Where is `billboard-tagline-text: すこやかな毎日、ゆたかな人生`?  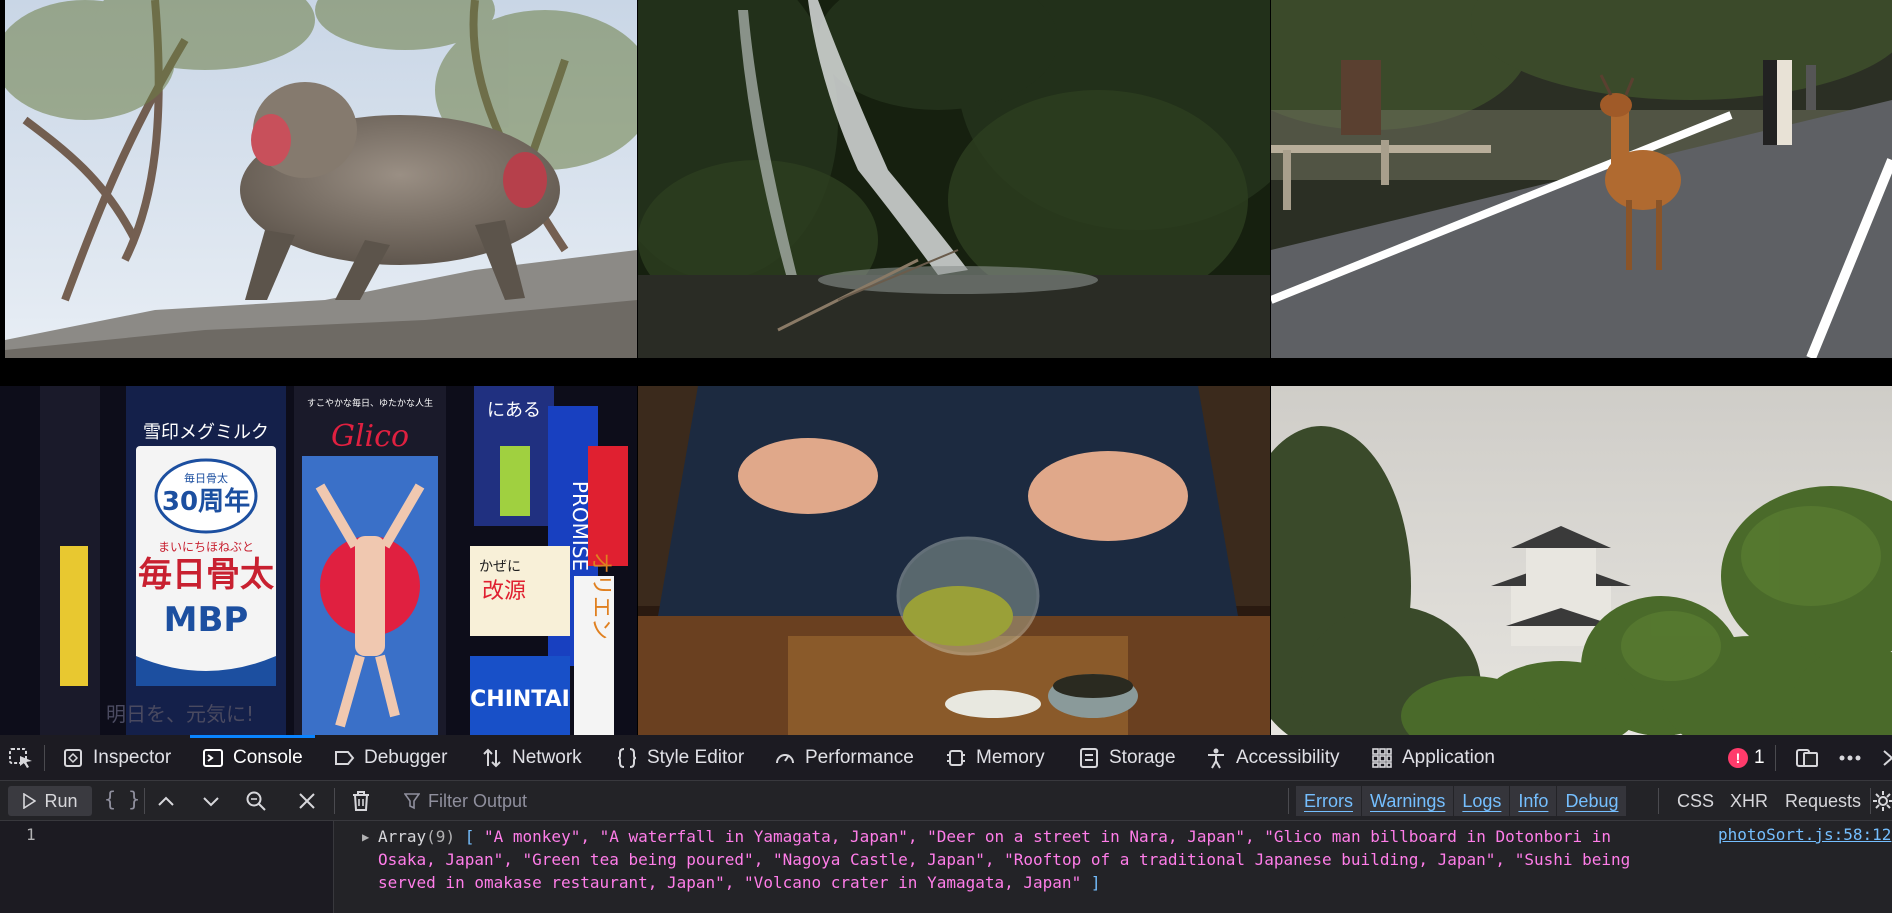 billboard-tagline-text: すこやかな毎日、ゆたかな人生 is located at coordinates (370, 403).